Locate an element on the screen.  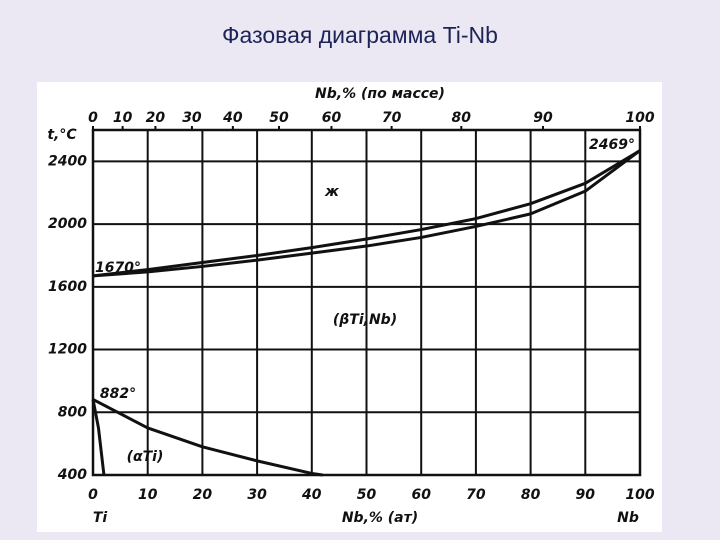
x-tick-label: 60 is located at coordinates (421, 495).